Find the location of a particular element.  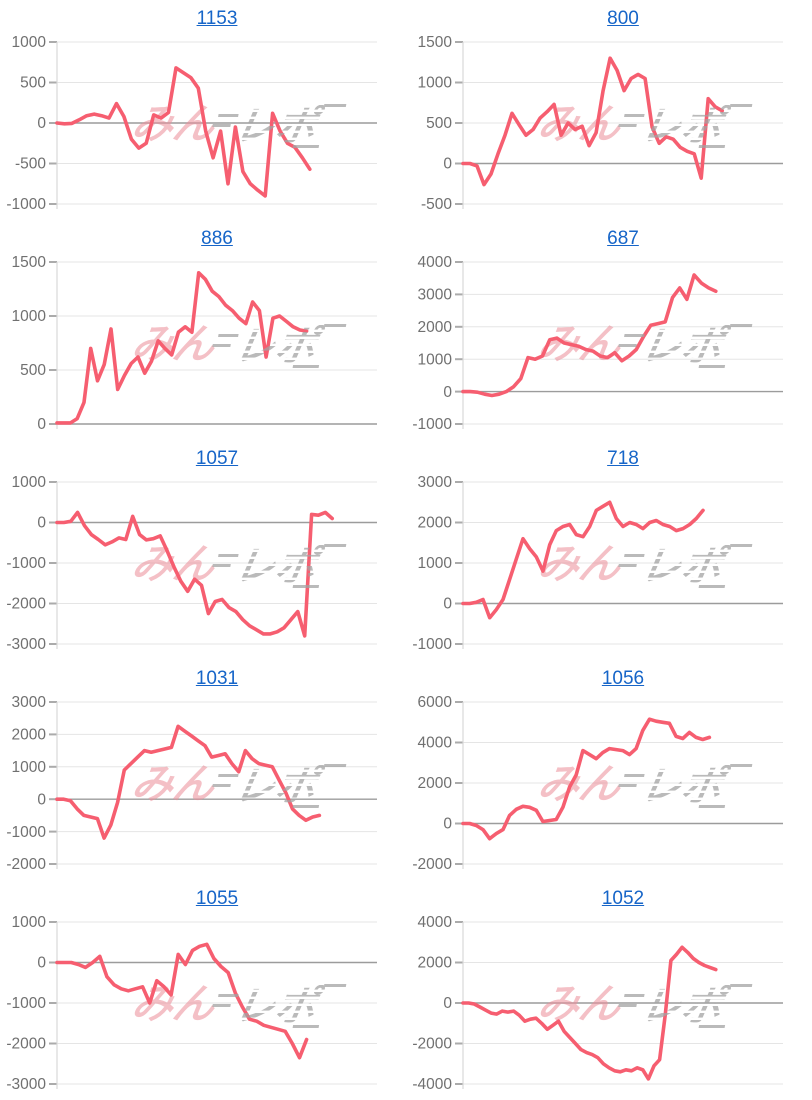

chart-cell: 800 1500 1000 500 0 -500 みん レポ is located at coordinates (609, 110).